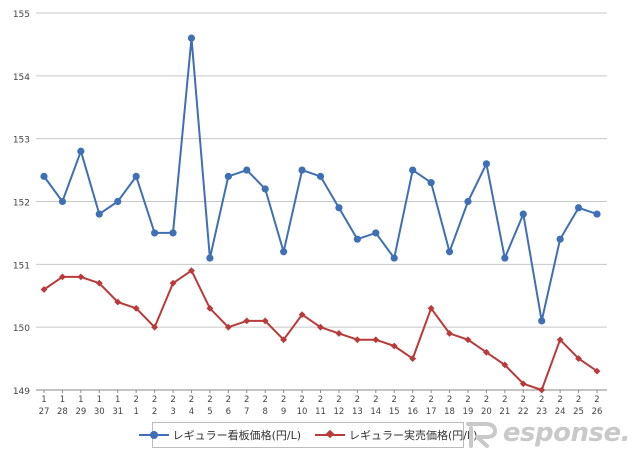  Describe the element at coordinates (21, 266) in the screenshot. I see `y-tick-label: 151` at that location.